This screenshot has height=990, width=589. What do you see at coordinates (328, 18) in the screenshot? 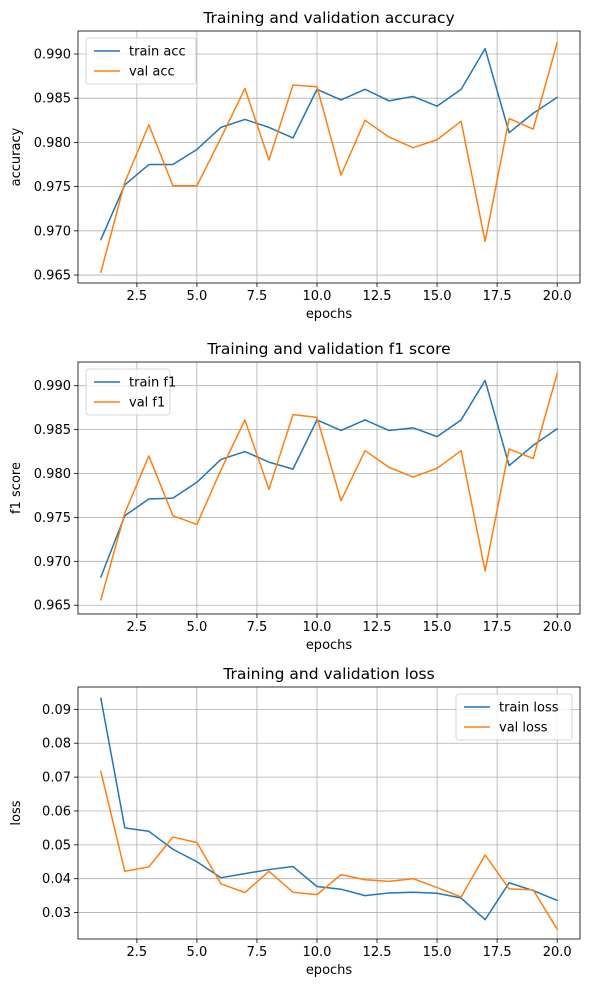
I see `chart-title: Training and validation accuracy` at bounding box center [328, 18].